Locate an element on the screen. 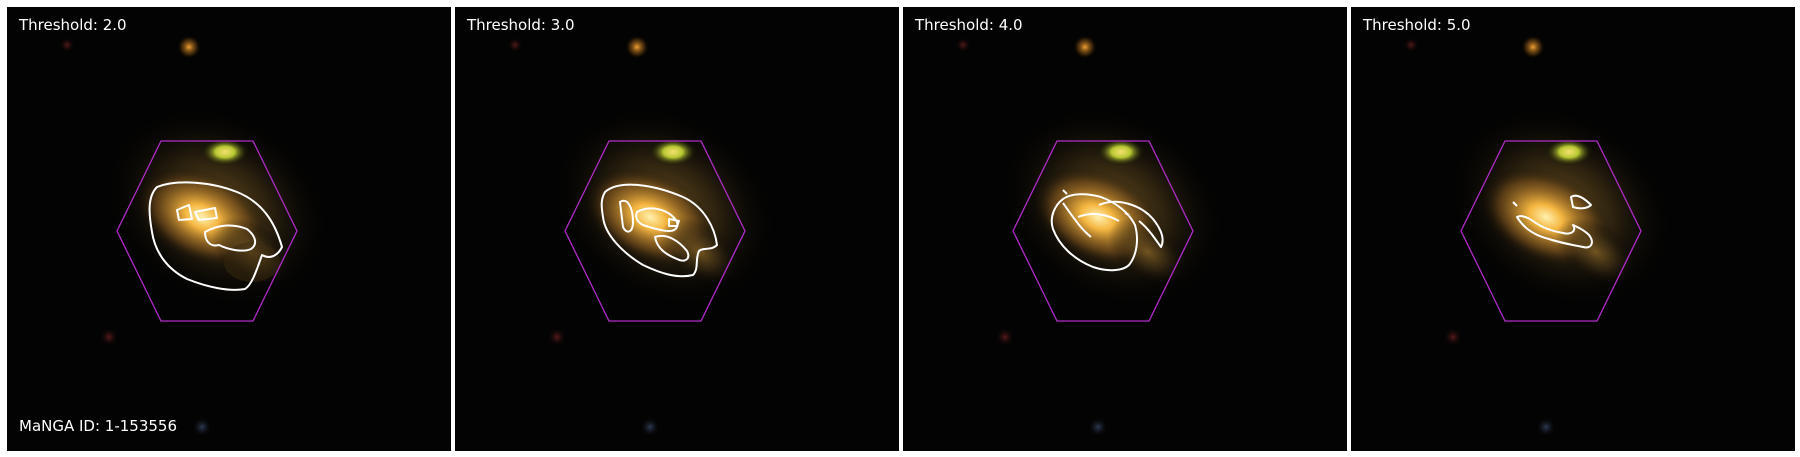 The height and width of the screenshot is (457, 1800). panel-threshold-label: Threshold: 5.0 is located at coordinates (1417, 25).